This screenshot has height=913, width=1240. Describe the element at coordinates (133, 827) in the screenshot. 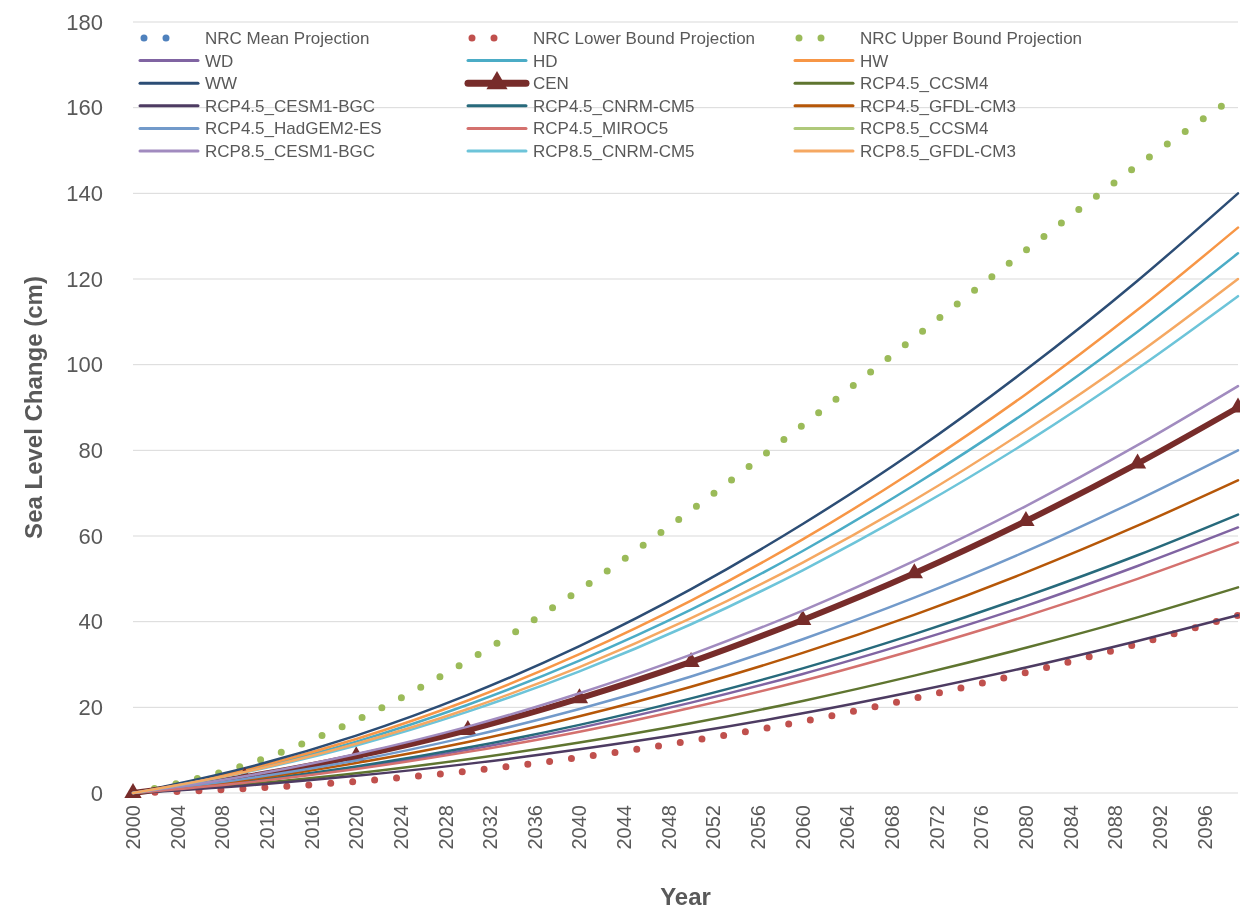

I see `x-tick-label: 2000` at that location.